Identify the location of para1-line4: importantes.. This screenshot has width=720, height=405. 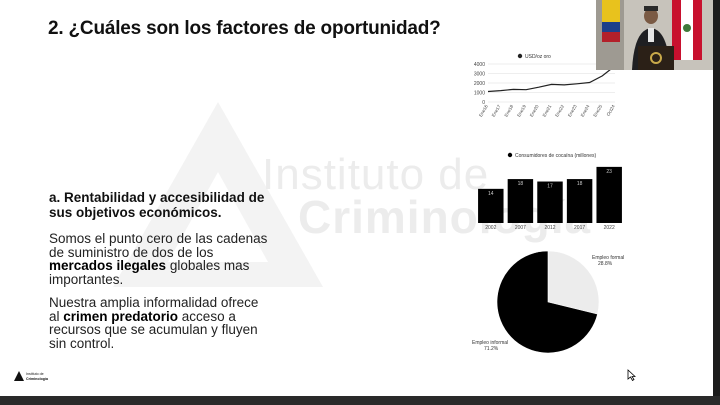
(86, 279).